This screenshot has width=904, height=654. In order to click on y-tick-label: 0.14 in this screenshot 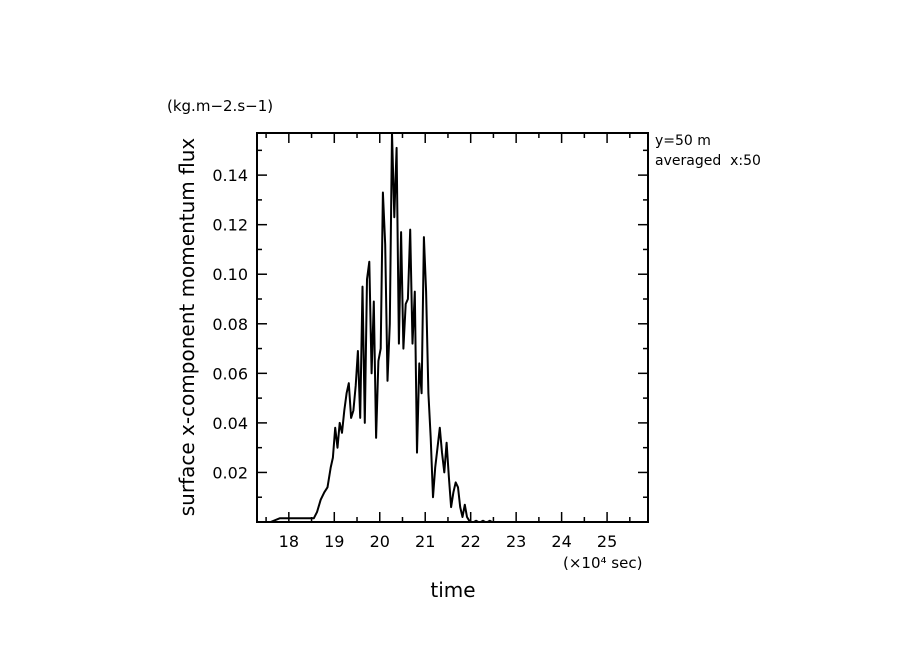, I will do `click(230, 175)`.